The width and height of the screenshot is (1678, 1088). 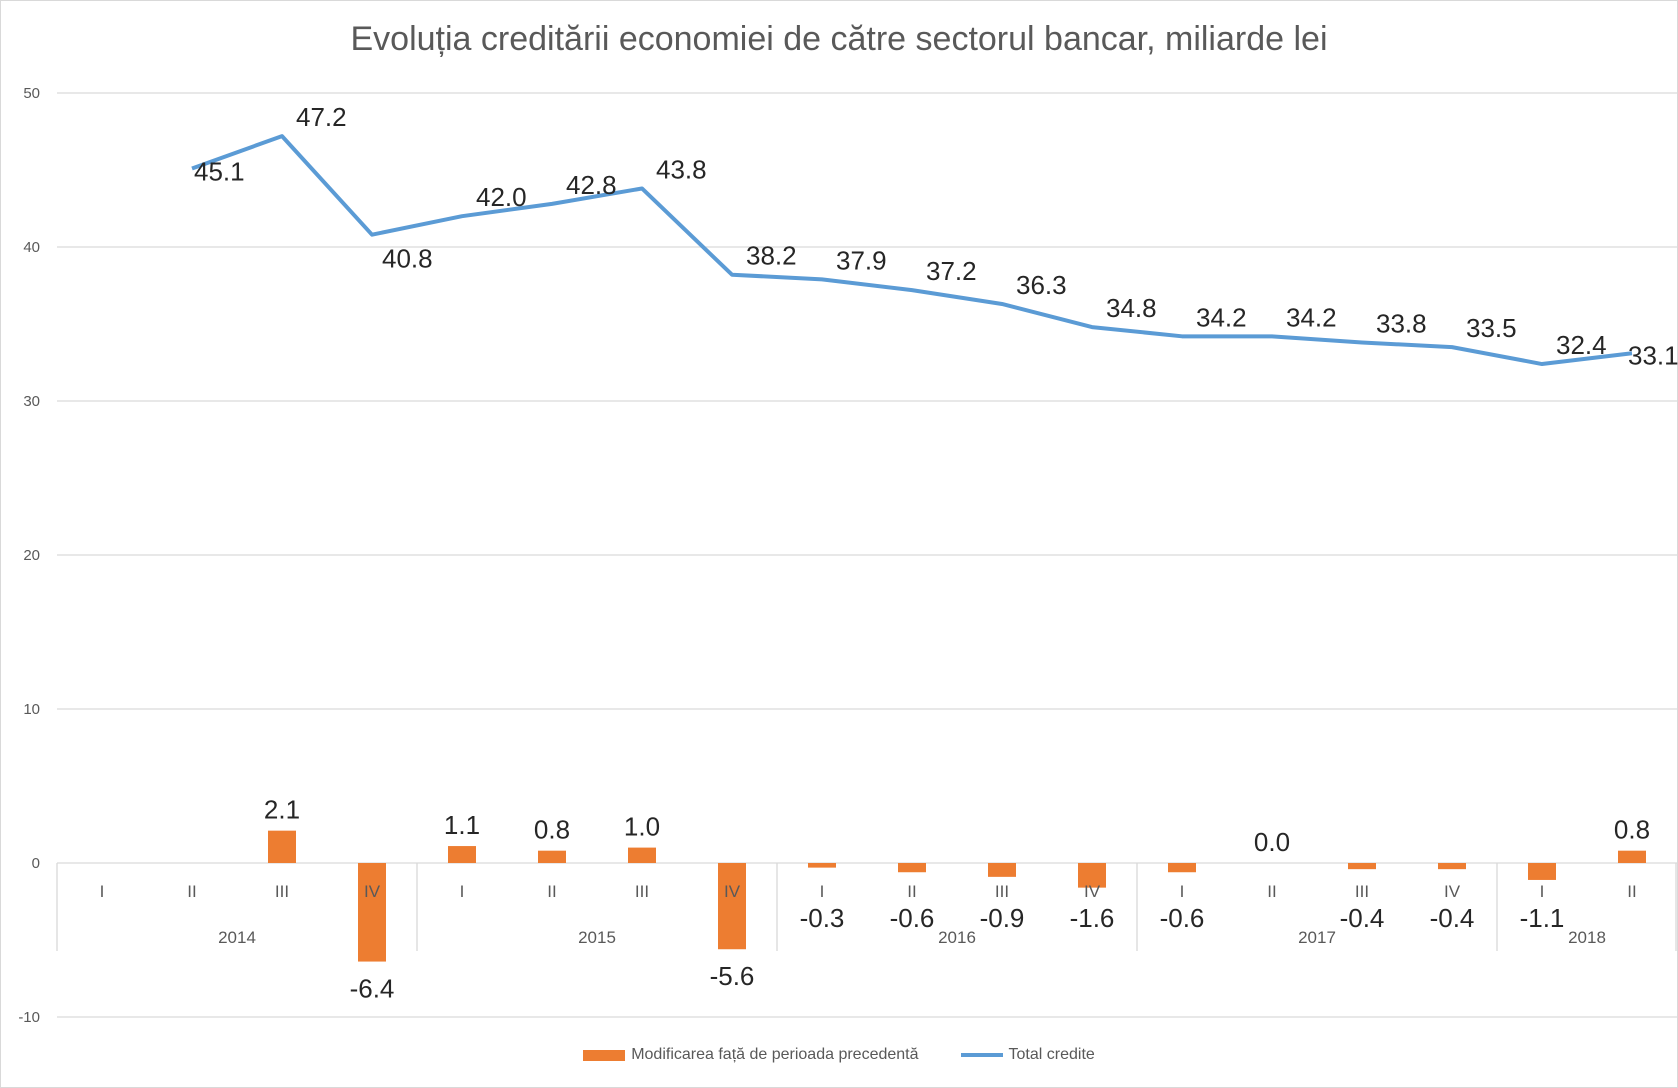 I want to click on line-data-label: 33.8, so click(x=1401, y=323).